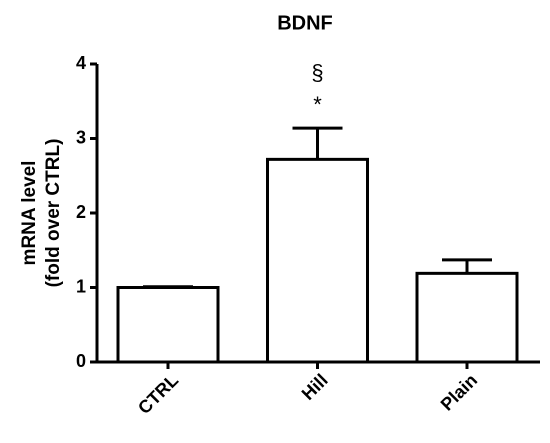 The image size is (550, 443). I want to click on y-axis-label: mRNA level, so click(29, 213).